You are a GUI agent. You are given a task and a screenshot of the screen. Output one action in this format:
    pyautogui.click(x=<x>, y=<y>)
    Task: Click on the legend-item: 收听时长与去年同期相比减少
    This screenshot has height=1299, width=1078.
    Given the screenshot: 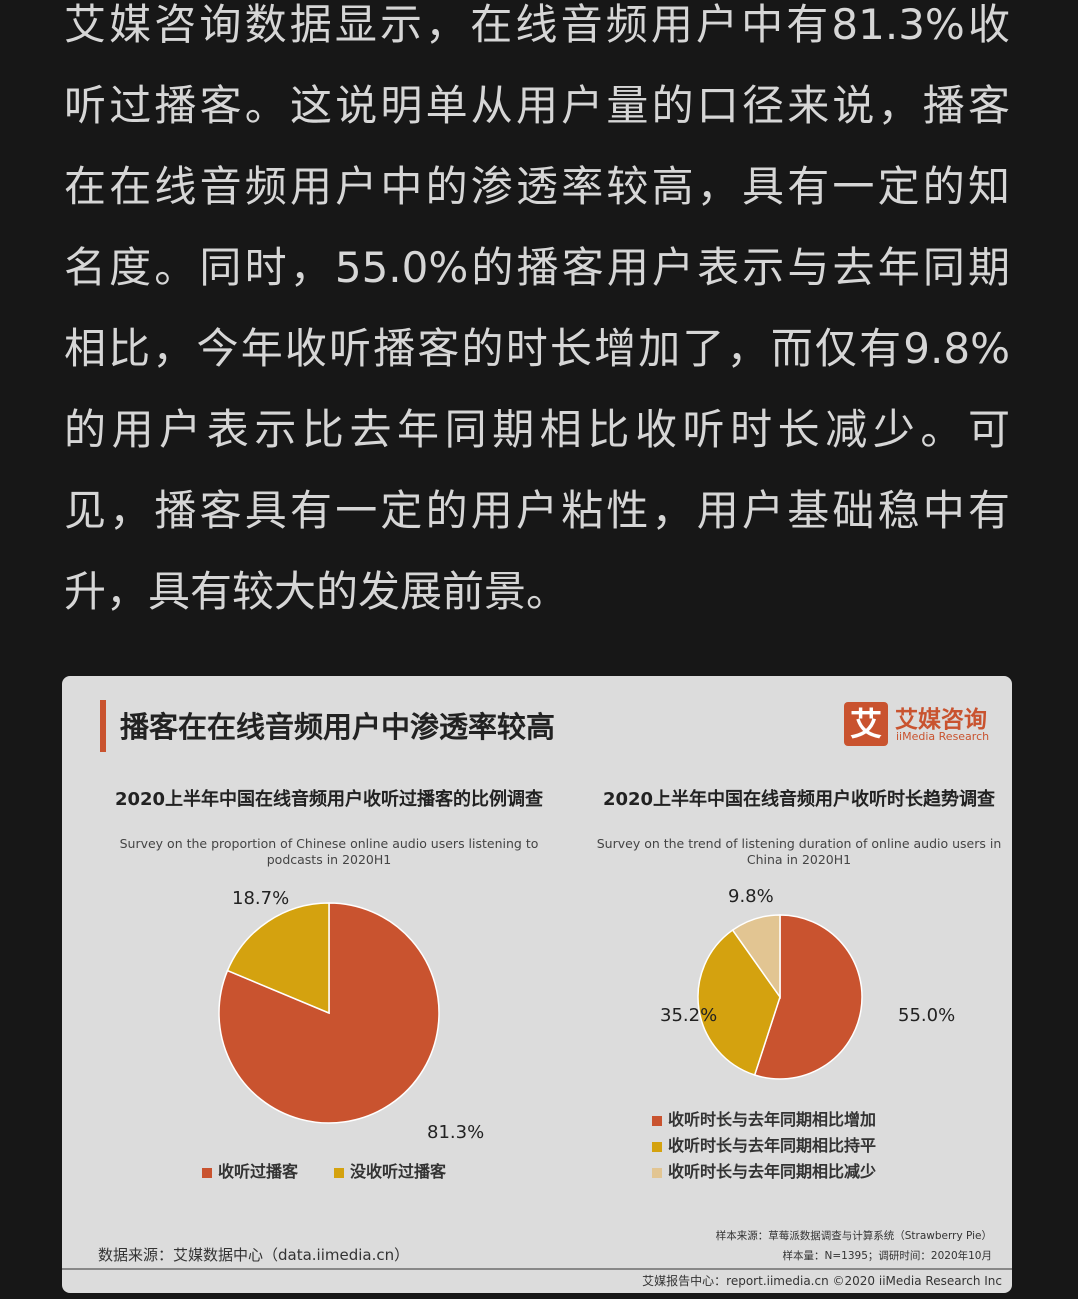 What is the action you would take?
    pyautogui.click(x=764, y=1170)
    